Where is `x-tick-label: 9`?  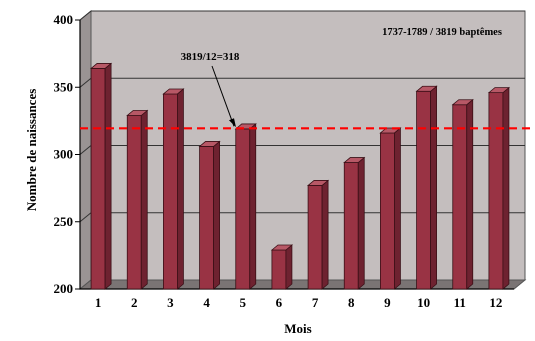
x-tick-label: 9 is located at coordinates (387, 302).